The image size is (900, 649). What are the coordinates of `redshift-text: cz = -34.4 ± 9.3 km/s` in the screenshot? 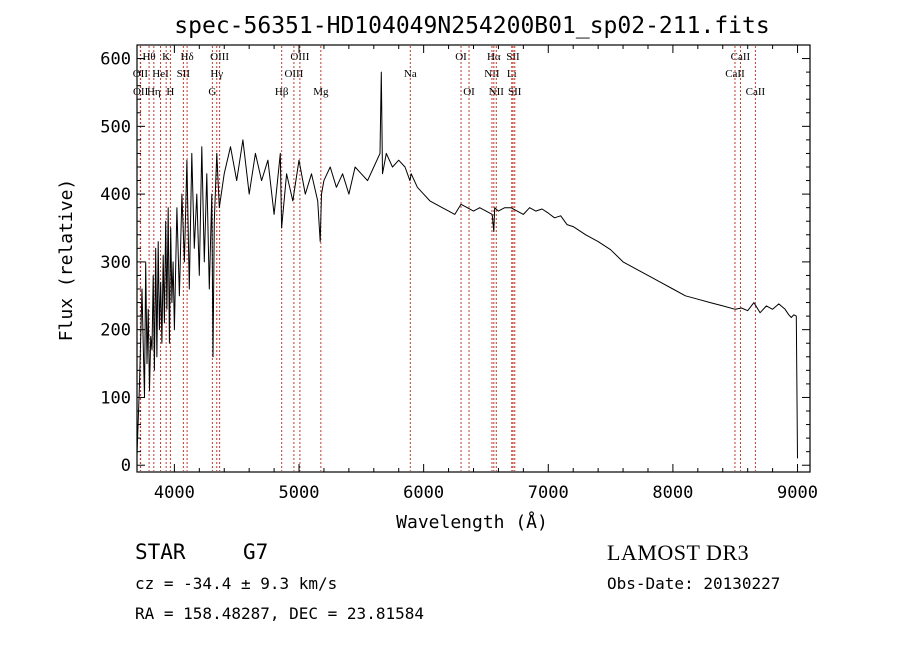 It's located at (236, 583).